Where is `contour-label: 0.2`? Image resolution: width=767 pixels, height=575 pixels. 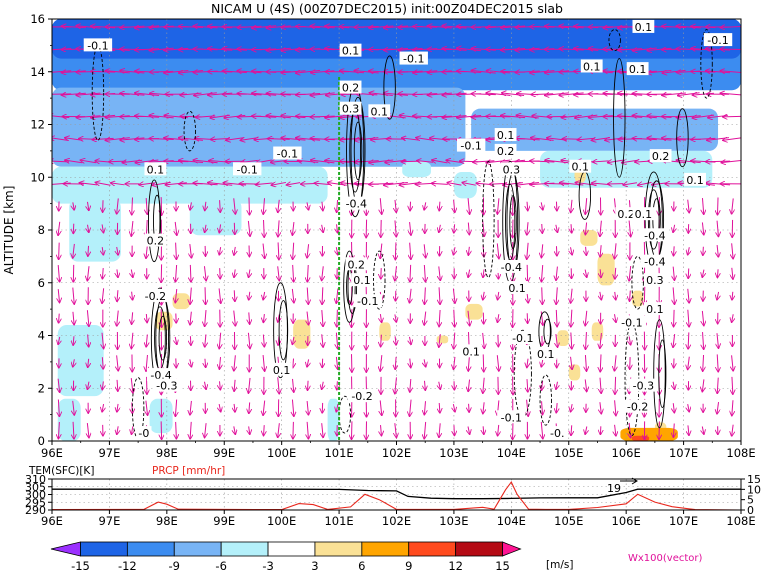
contour-label: 0.2 is located at coordinates (661, 156).